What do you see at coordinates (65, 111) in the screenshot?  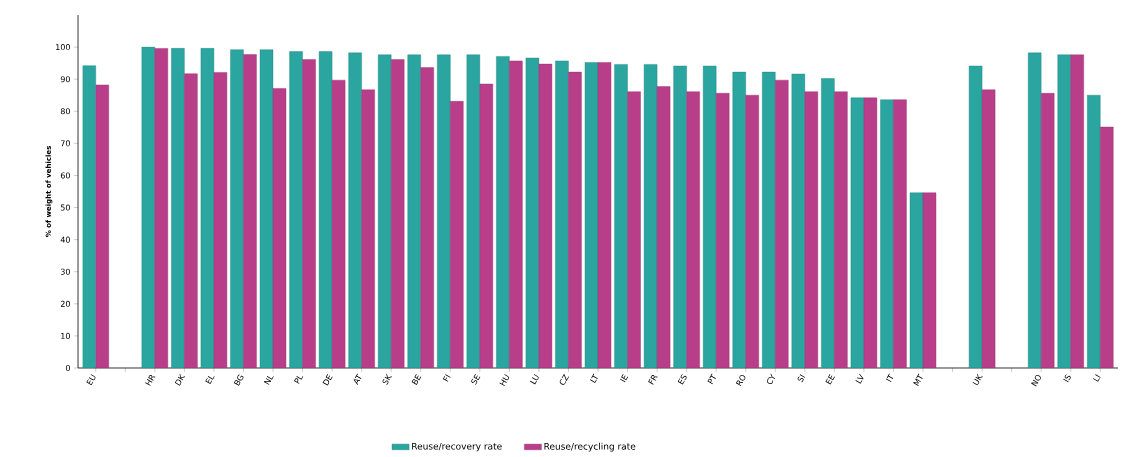 I see `y-tick-label: 80` at bounding box center [65, 111].